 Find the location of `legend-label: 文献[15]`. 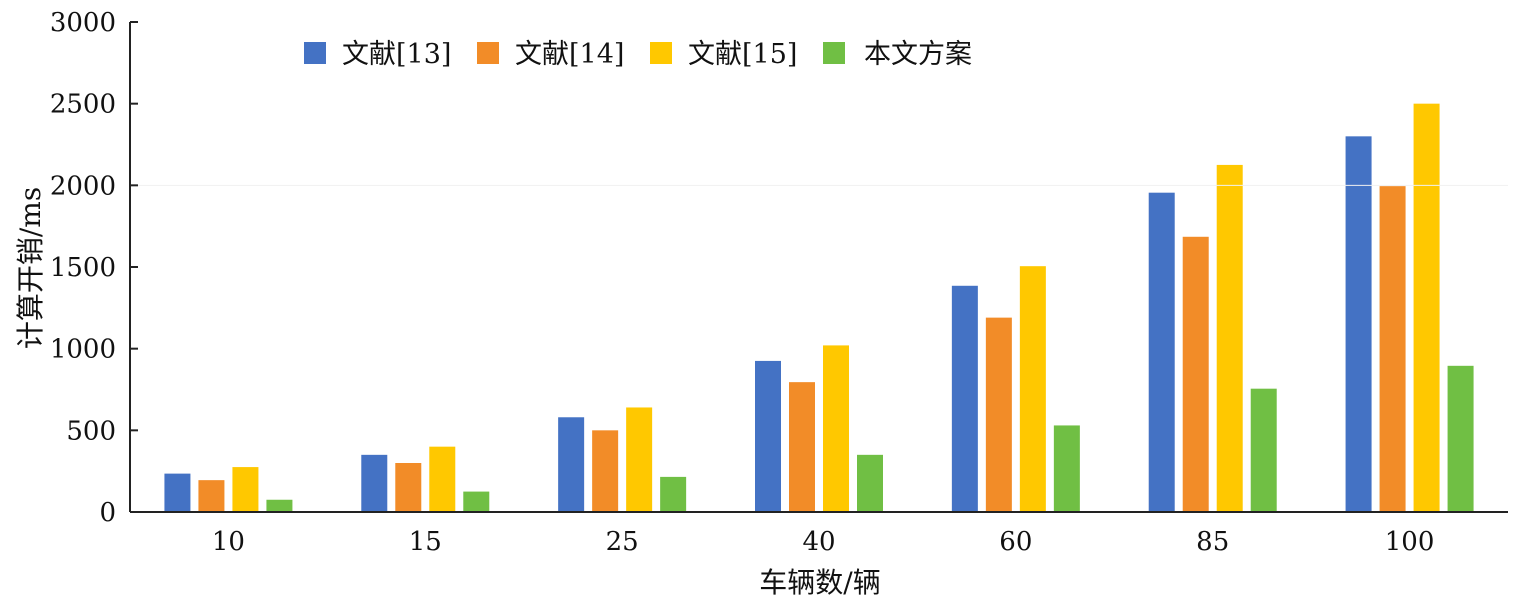

legend-label: 文献[15] is located at coordinates (742, 54).